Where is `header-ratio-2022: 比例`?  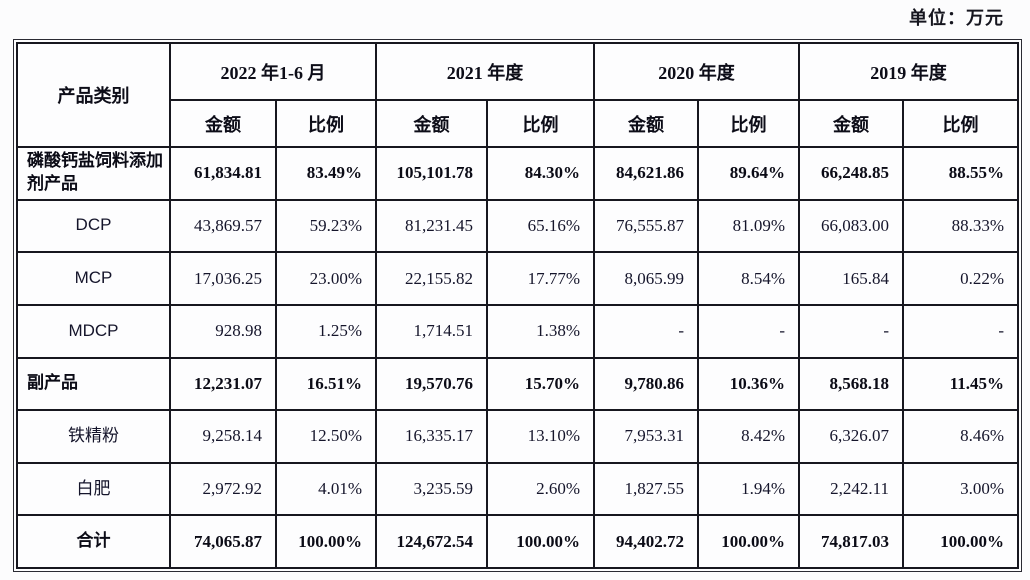
header-ratio-2022: 比例 is located at coordinates (326, 123).